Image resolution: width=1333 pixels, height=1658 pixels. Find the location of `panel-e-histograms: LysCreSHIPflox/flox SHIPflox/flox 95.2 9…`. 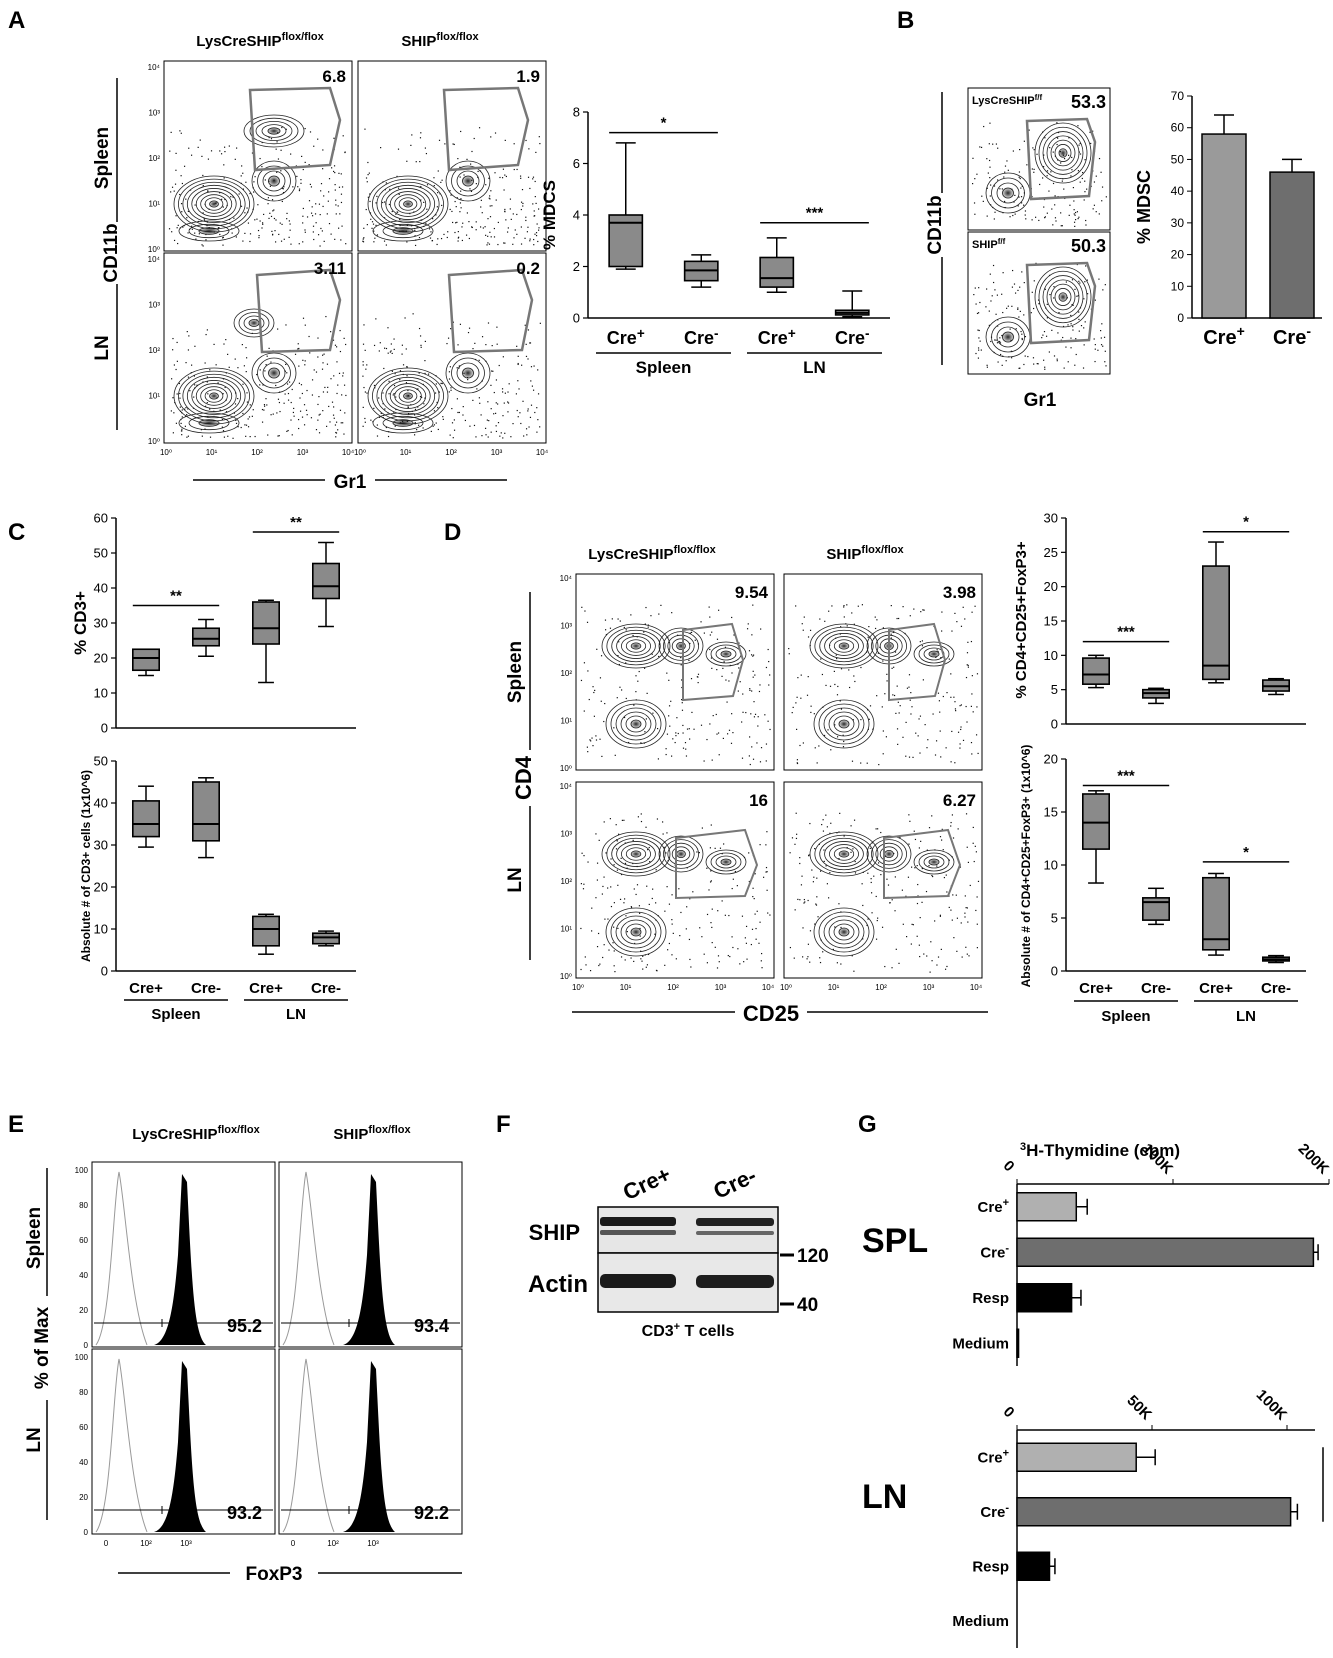

panel-e-histograms: LysCreSHIPflox/flox SHIPflox/flox 95.2 9… is located at coordinates (243, 1355).